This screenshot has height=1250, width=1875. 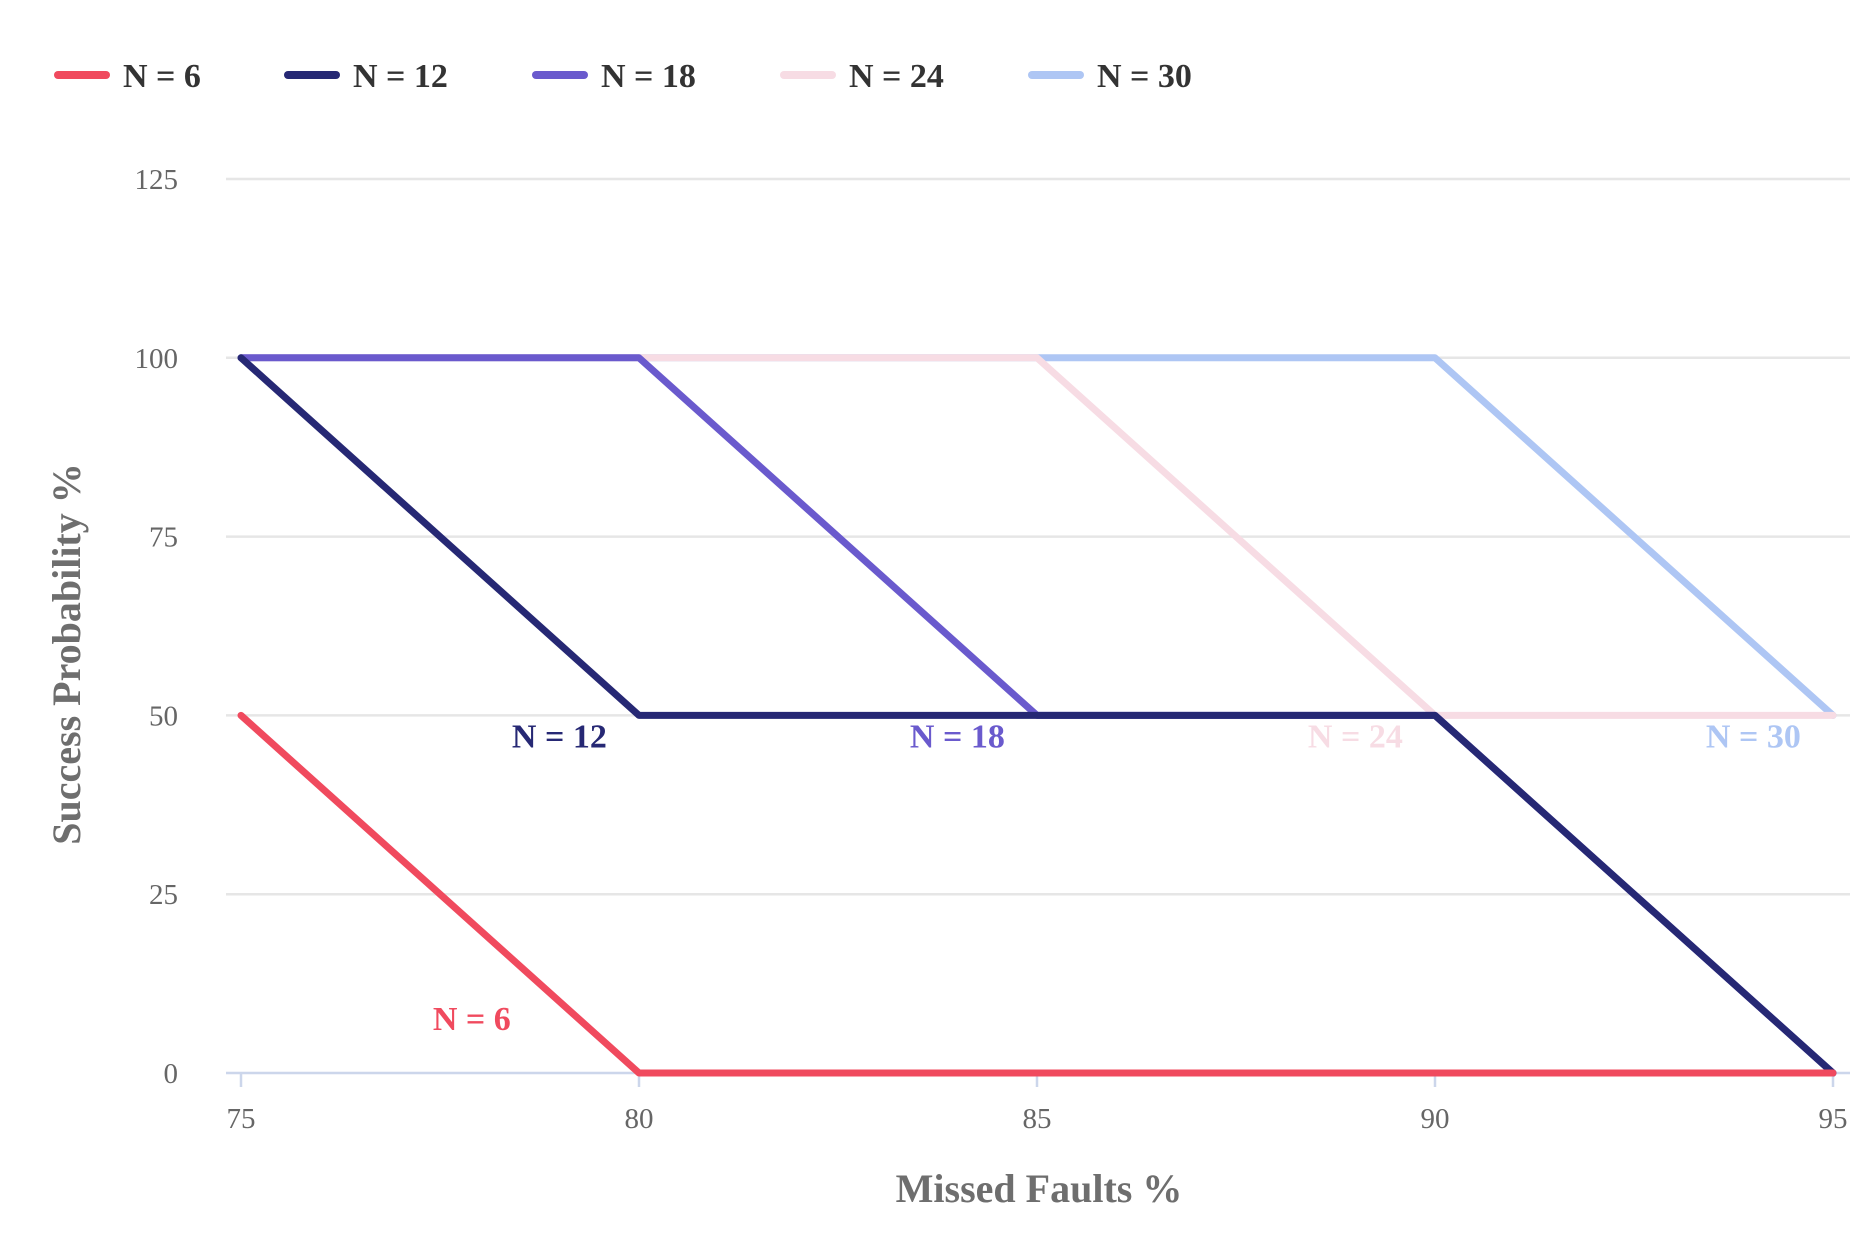 I want to click on series-label: N = 6, so click(x=472, y=1019).